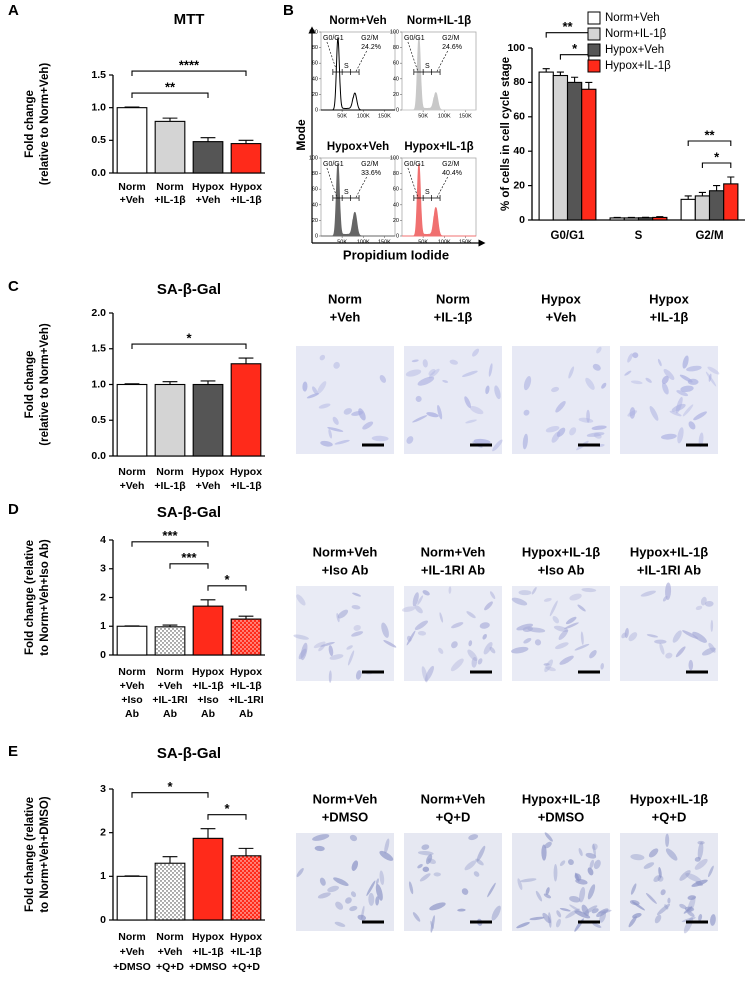  What do you see at coordinates (638, 66) in the screenshot?
I see `legend-label: Hypox+IL-1β` at bounding box center [638, 66].